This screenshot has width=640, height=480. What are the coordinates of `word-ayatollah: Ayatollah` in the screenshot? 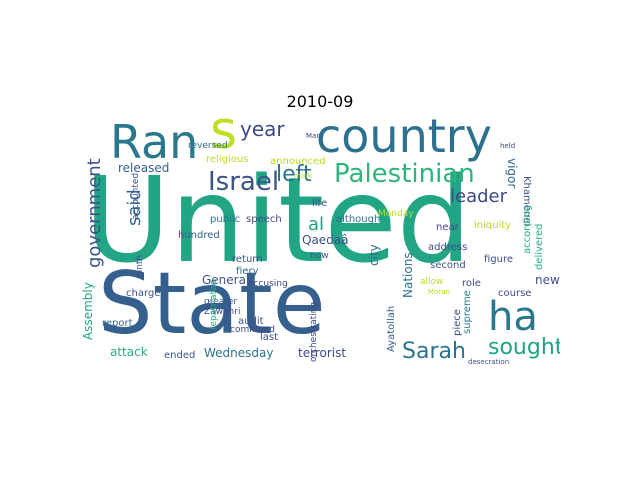 It's located at (391, 329).